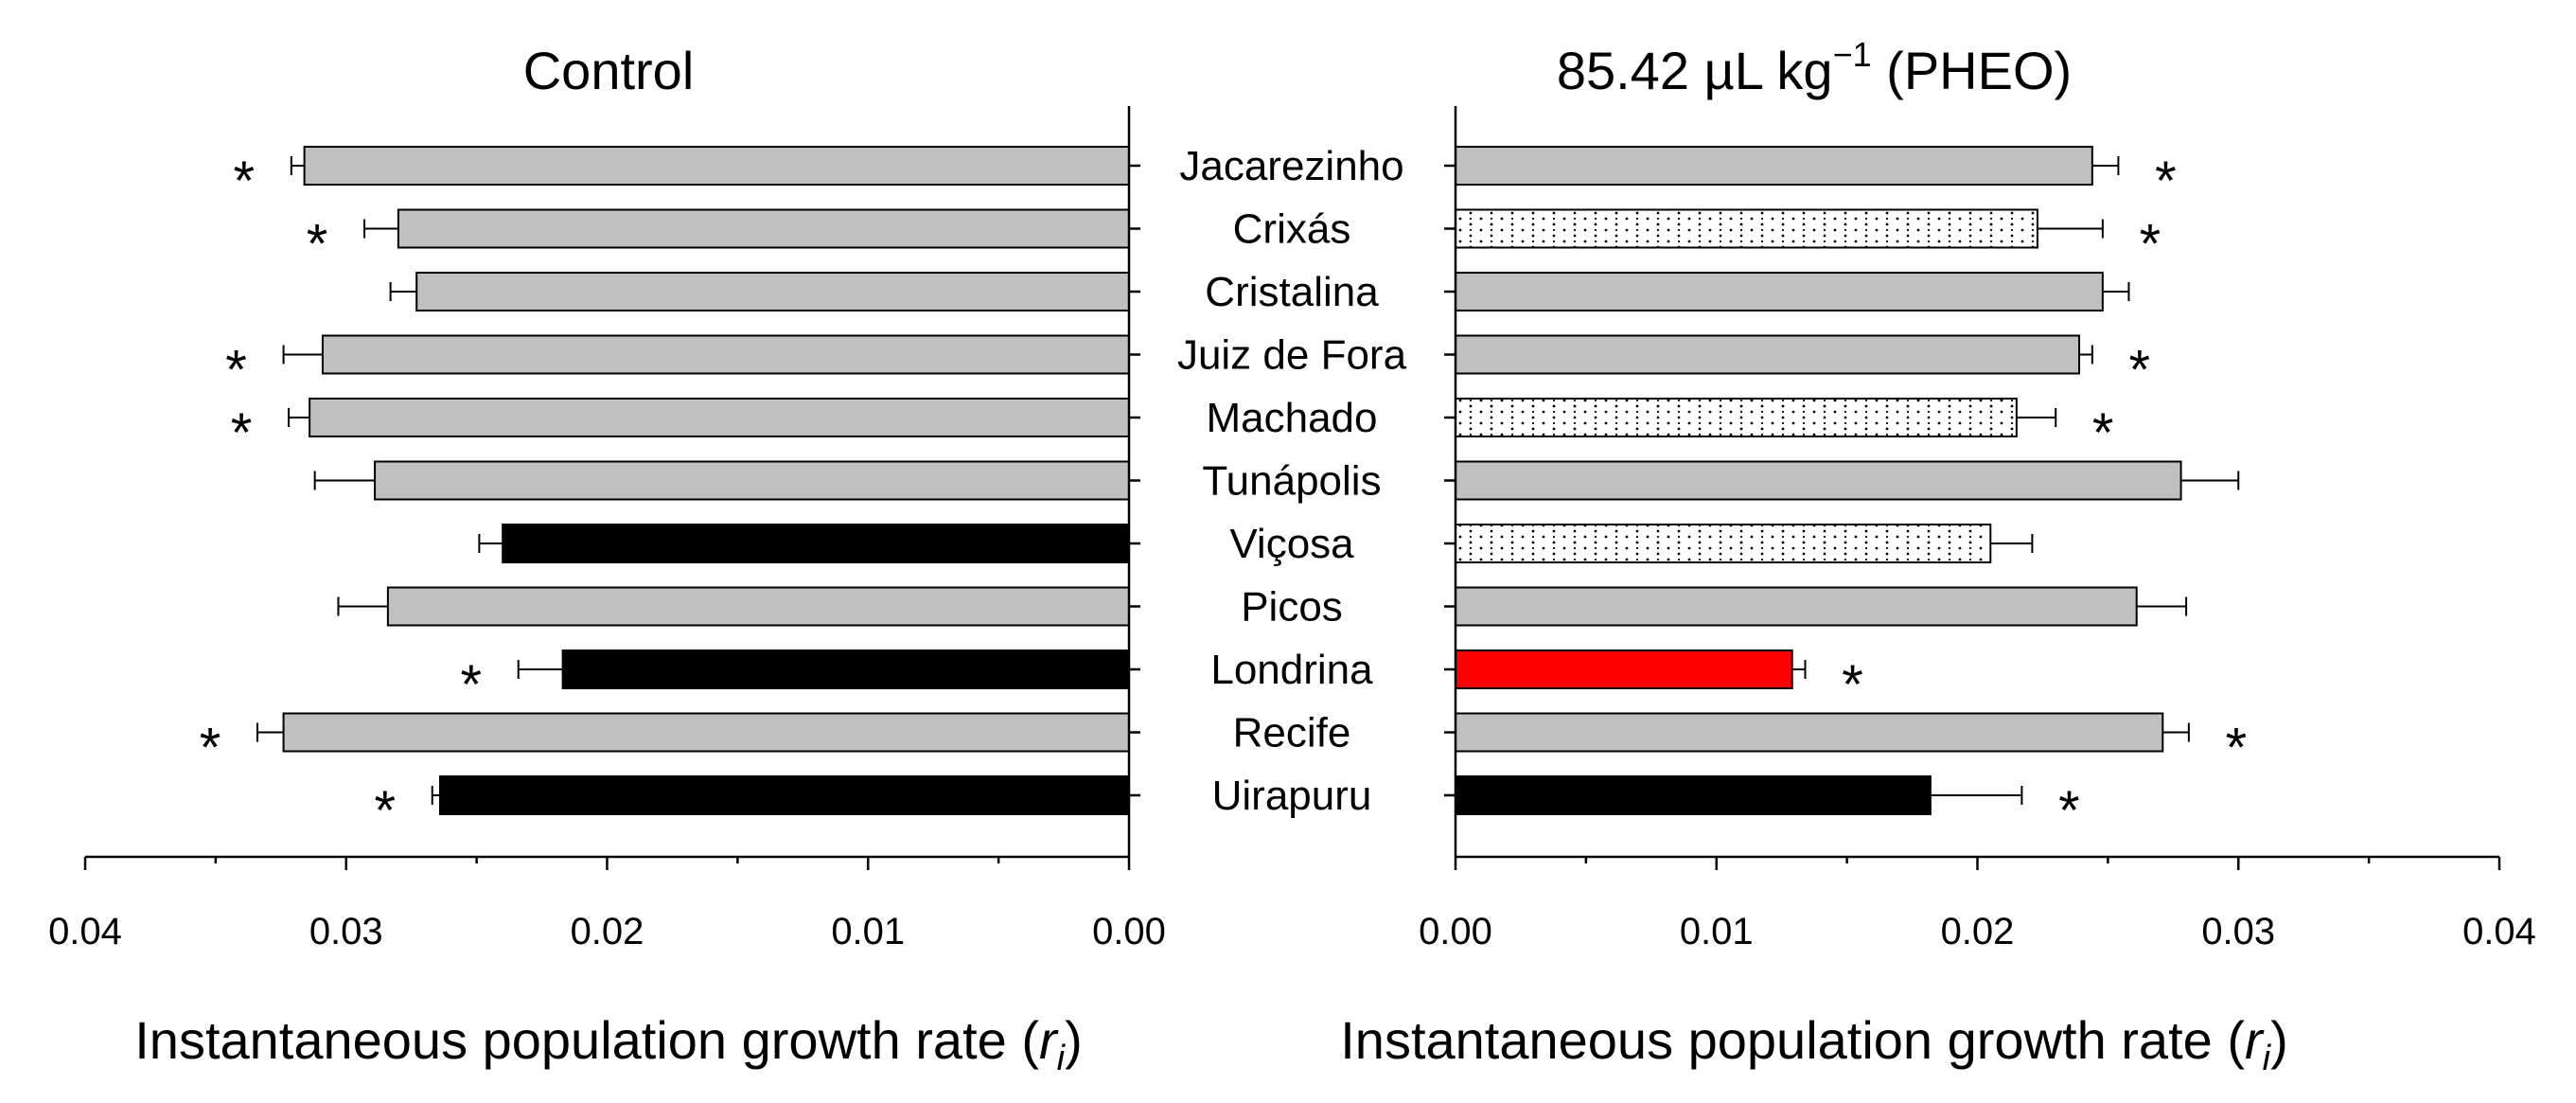 Image resolution: width=2576 pixels, height=1103 pixels. I want to click on left-x-tick-label-0.02: 0.02, so click(607, 931).